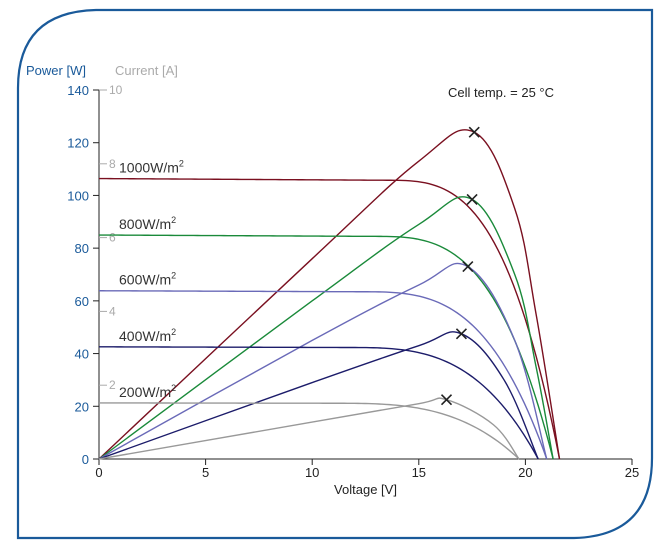 The width and height of the screenshot is (665, 547). Describe the element at coordinates (205, 472) in the screenshot. I see `x-tick-label: 5` at that location.